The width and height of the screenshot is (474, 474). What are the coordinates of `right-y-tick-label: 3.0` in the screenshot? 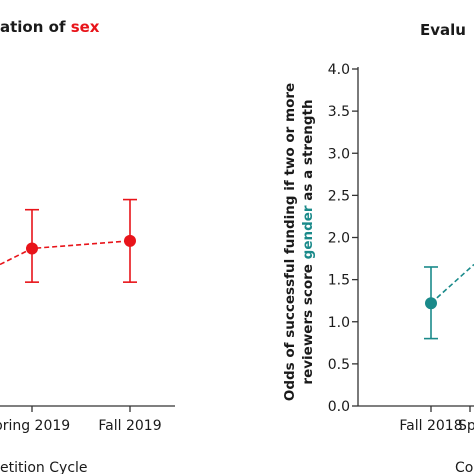 It's located at (339, 154).